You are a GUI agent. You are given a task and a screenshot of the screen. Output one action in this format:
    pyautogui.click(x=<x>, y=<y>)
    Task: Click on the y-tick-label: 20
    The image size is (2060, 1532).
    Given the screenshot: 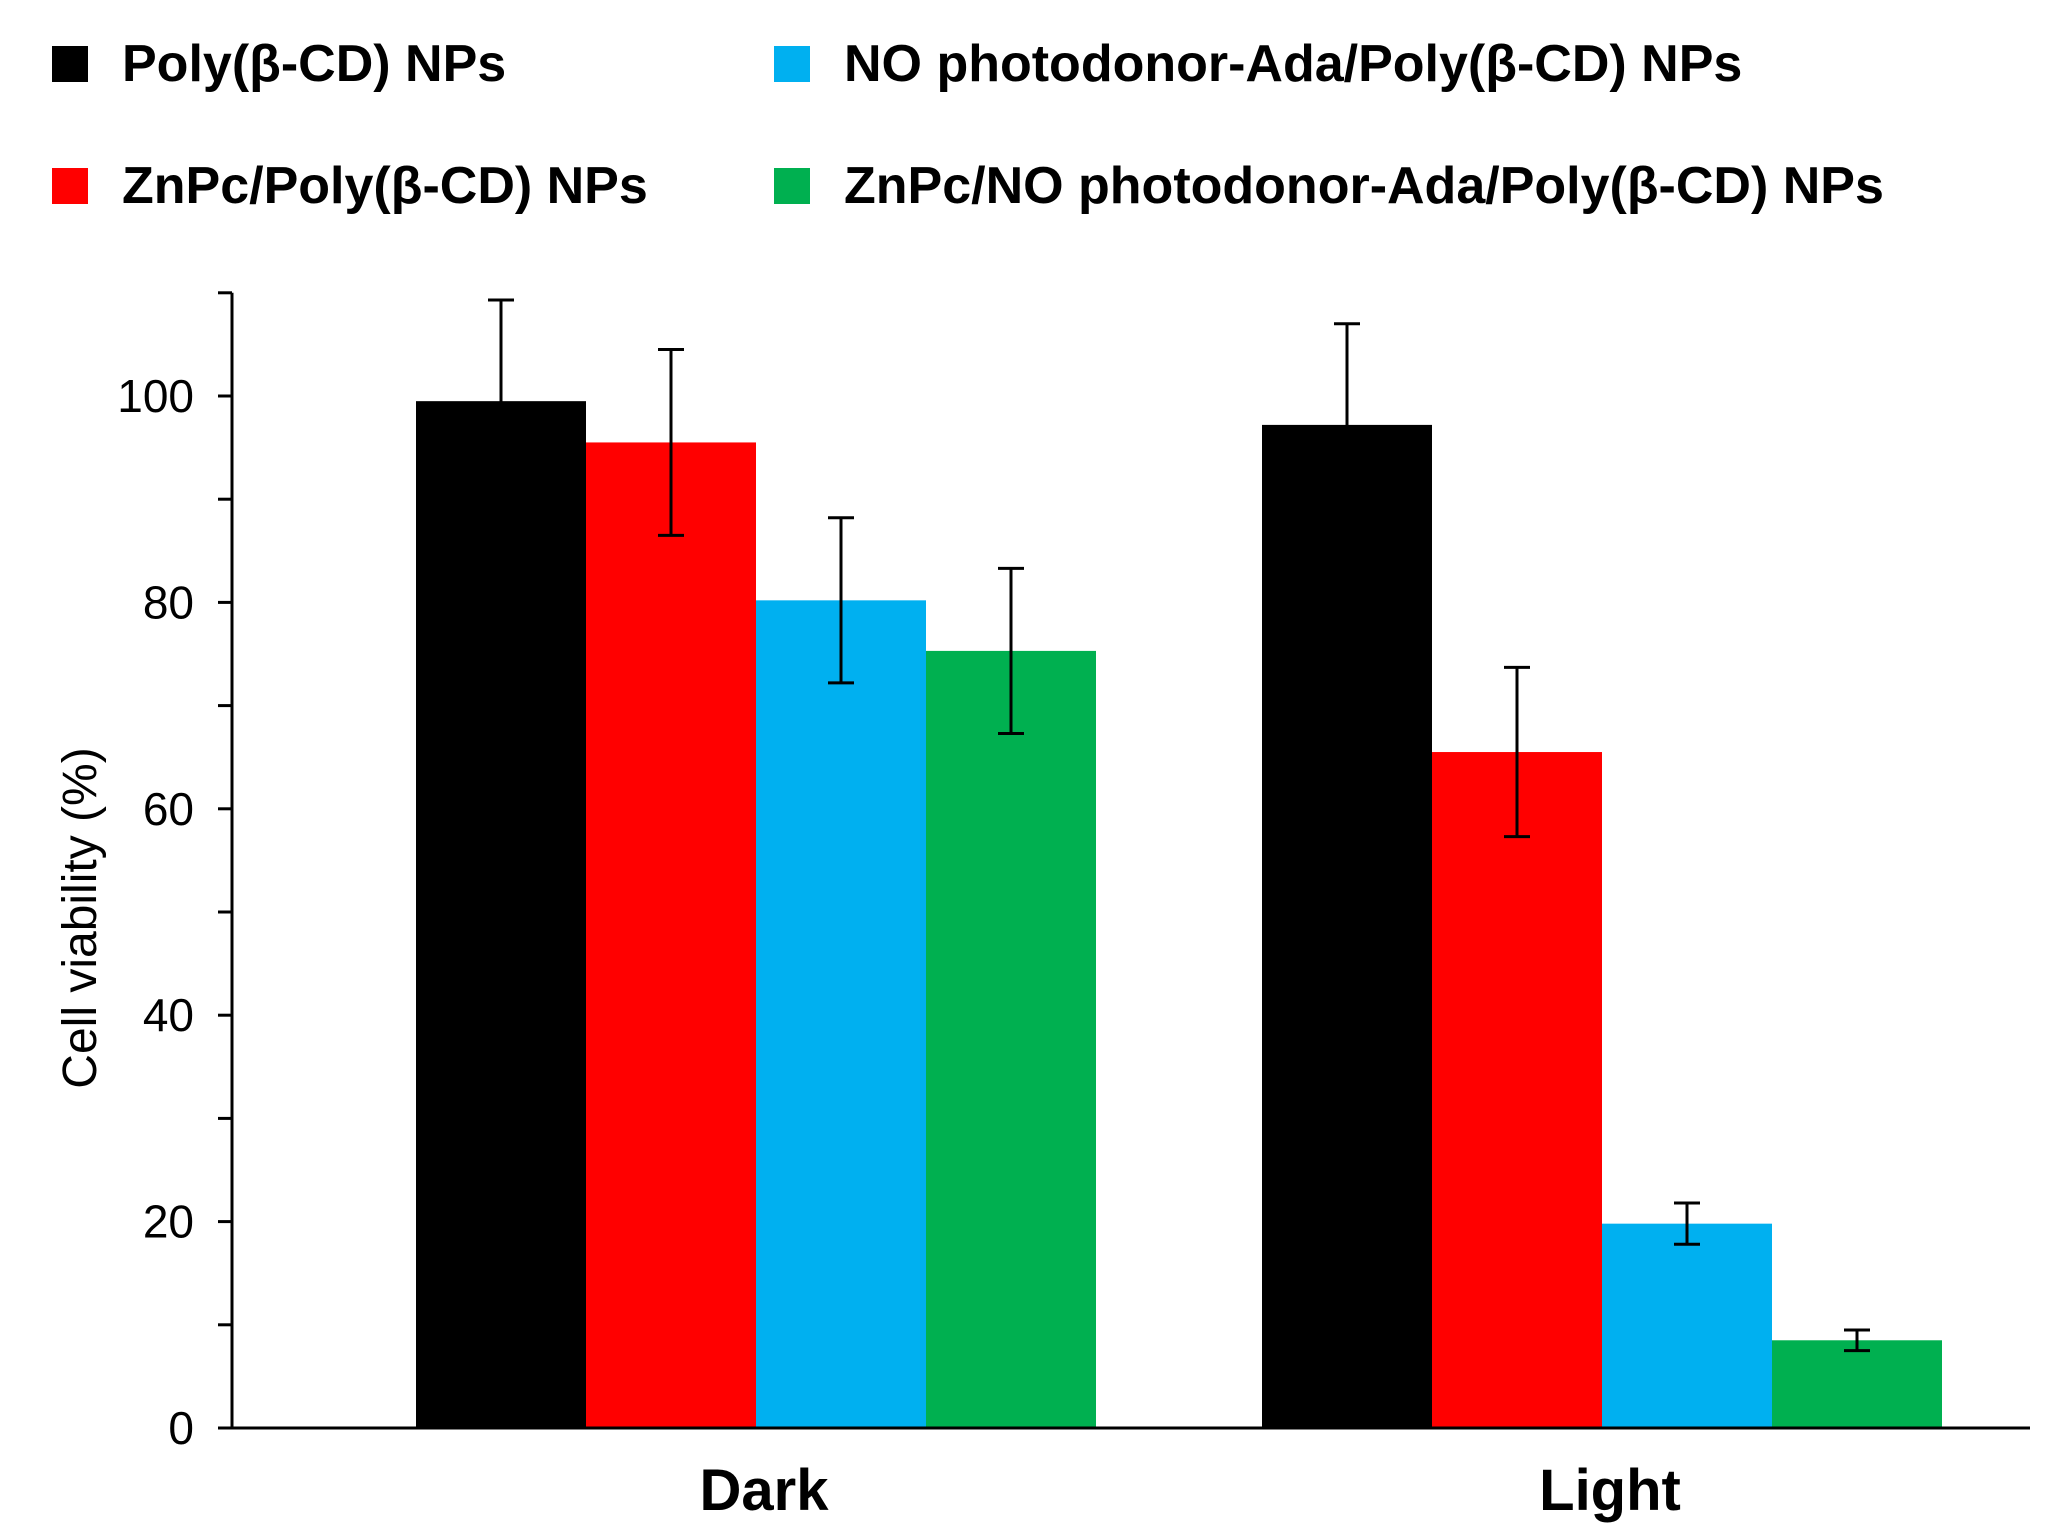 What is the action you would take?
    pyautogui.click(x=168, y=1222)
    